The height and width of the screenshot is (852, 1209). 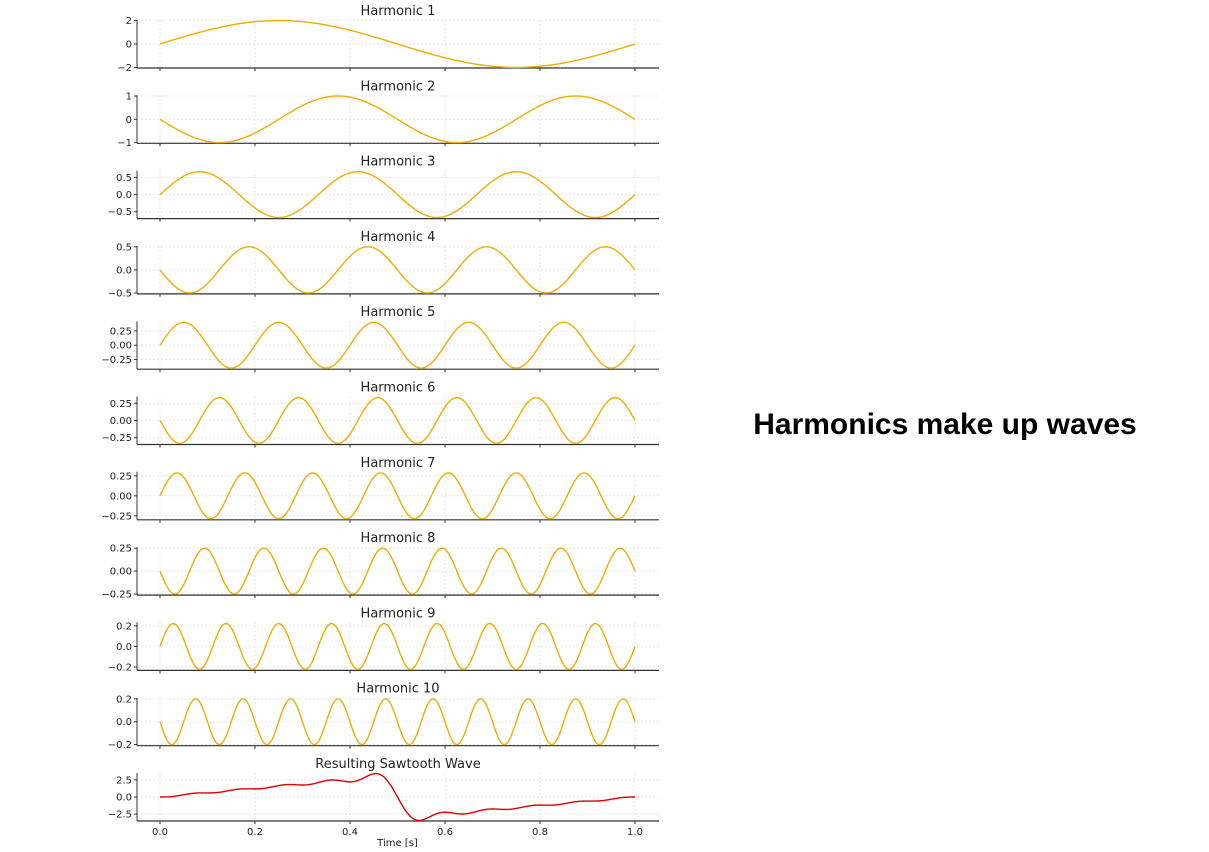 I want to click on subplot-3: Harmonic 3 0.5 0.0 −0.5, so click(x=383, y=188).